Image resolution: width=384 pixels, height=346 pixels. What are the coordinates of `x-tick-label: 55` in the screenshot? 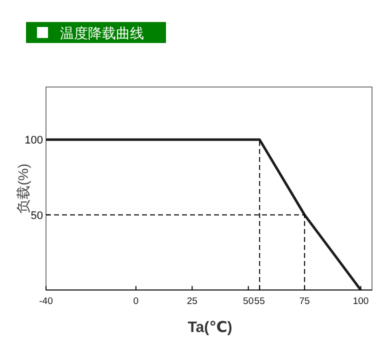 It's located at (259, 301).